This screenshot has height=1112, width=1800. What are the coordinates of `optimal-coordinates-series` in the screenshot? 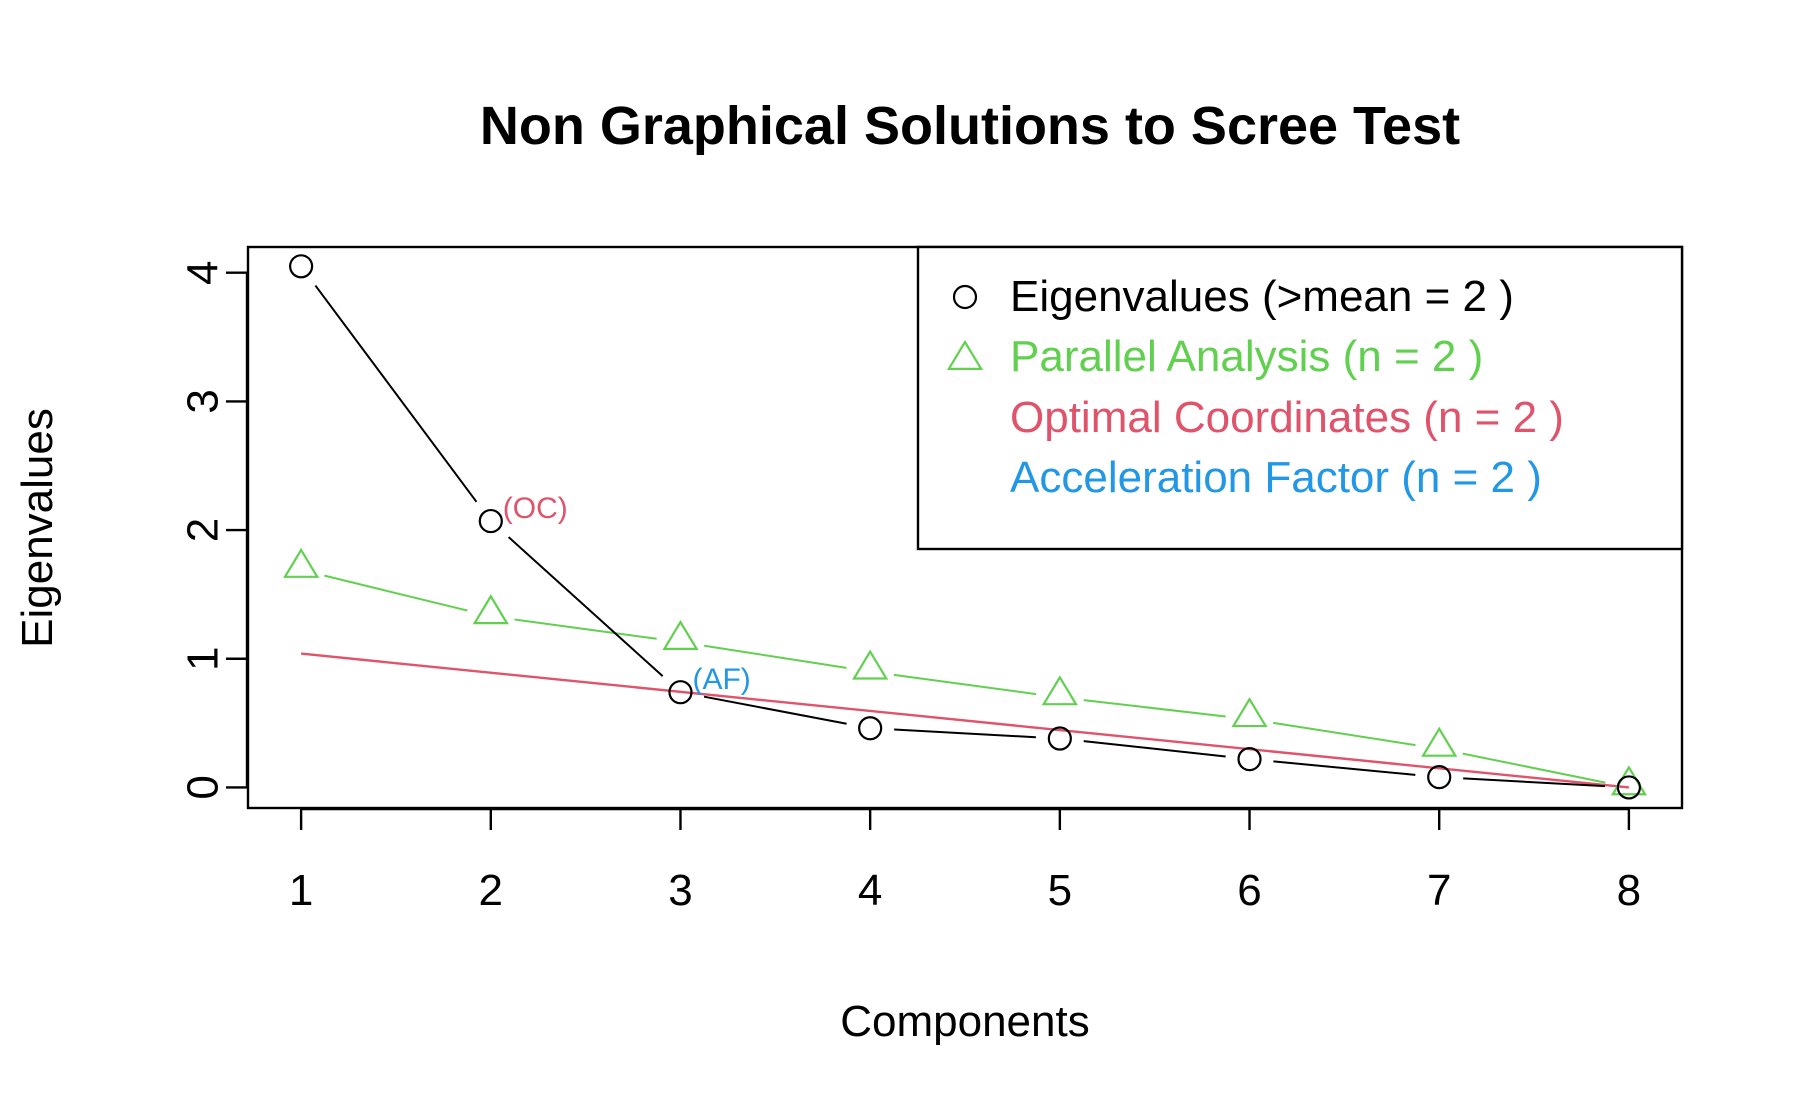 It's located at (965, 720).